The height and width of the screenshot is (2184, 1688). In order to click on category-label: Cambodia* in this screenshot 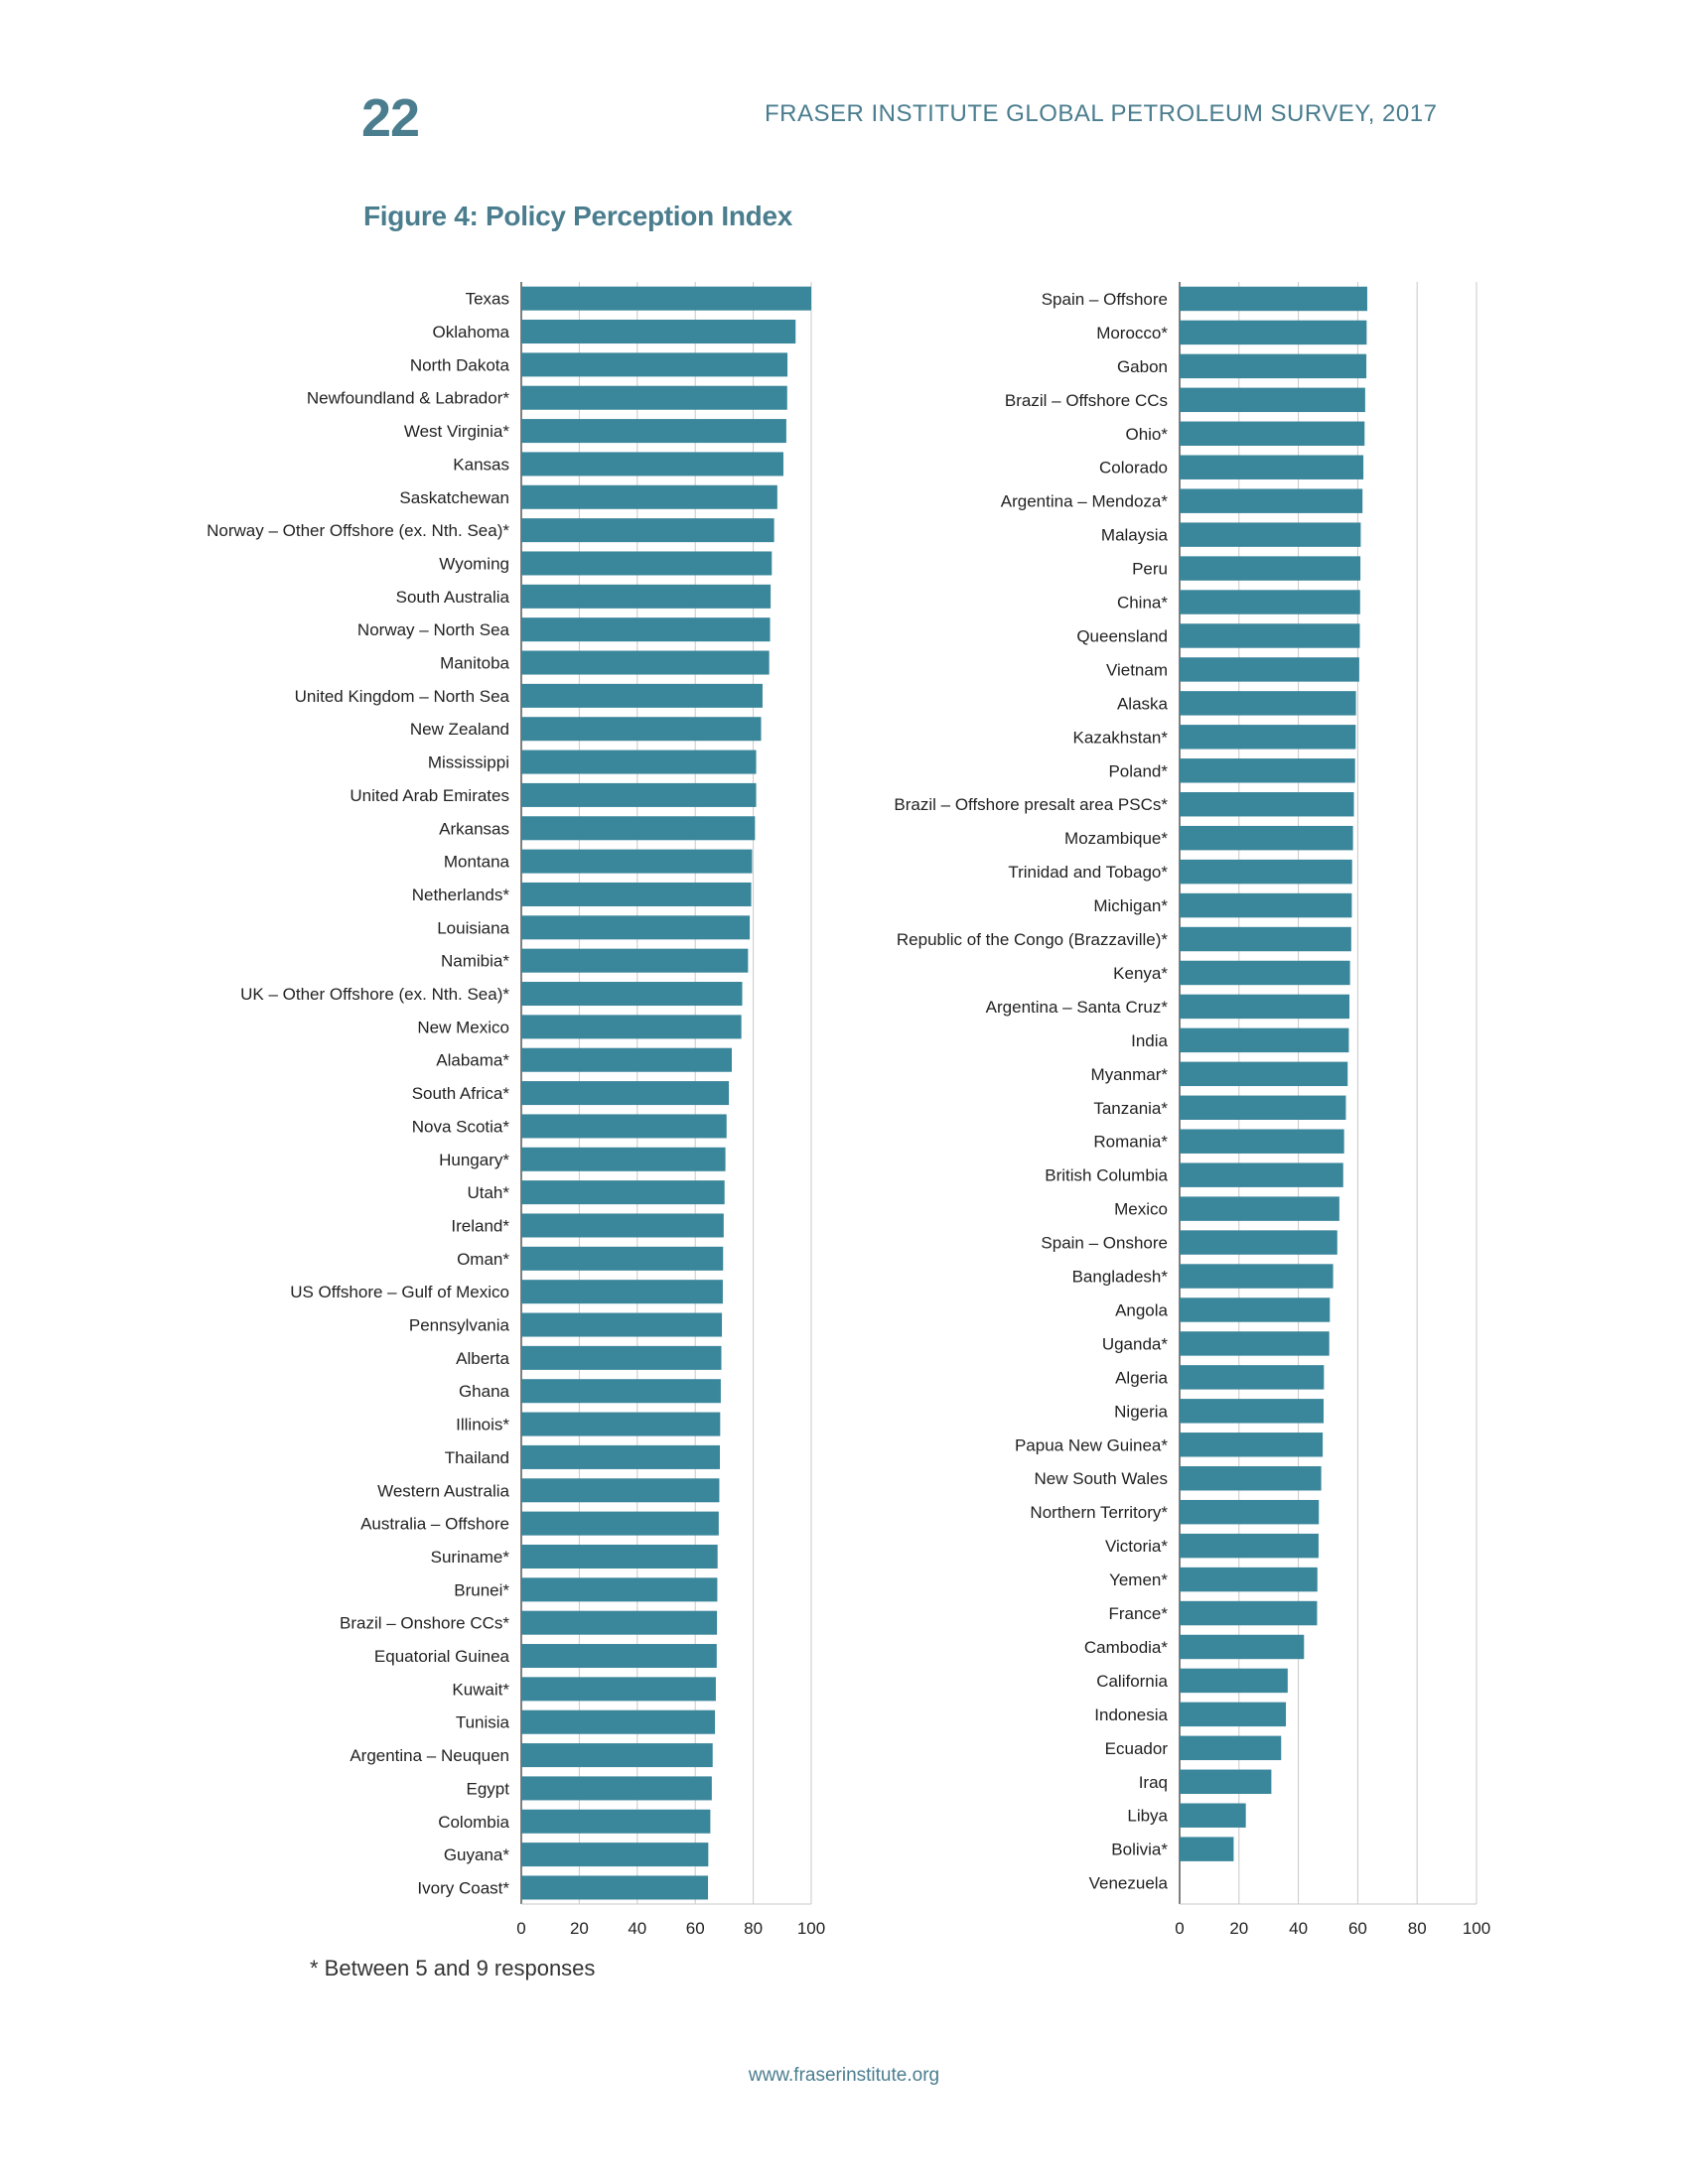, I will do `click(1126, 1647)`.